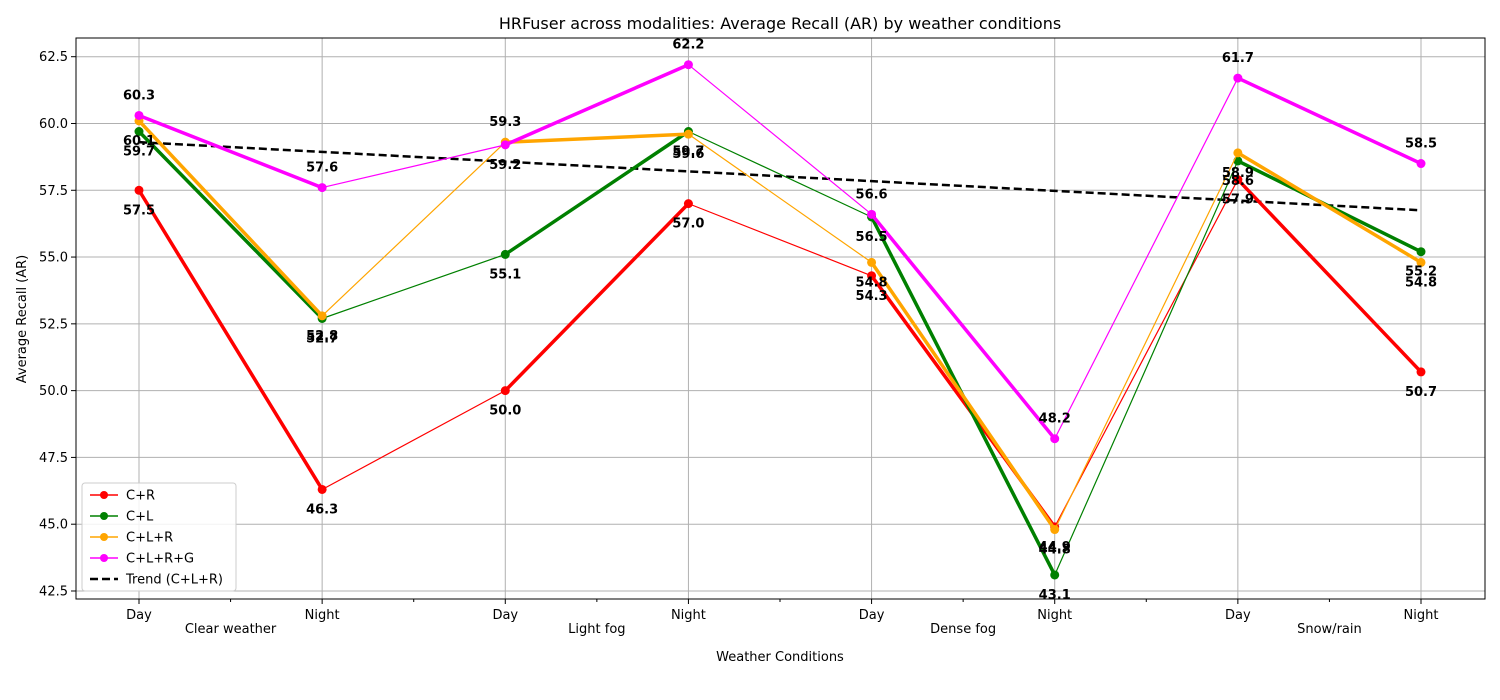  Describe the element at coordinates (53, 324) in the screenshot. I see `y-tick-label: 52.5` at that location.